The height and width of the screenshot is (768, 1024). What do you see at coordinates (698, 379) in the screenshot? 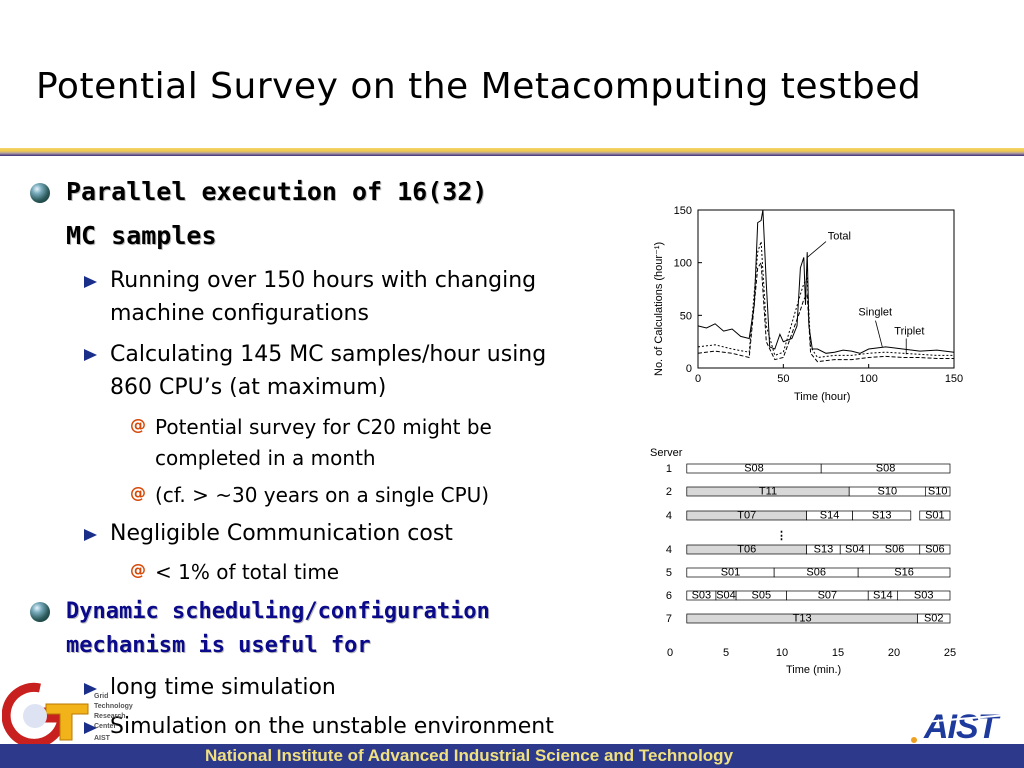
I see `chart1-xtick-label: 0` at bounding box center [698, 379].